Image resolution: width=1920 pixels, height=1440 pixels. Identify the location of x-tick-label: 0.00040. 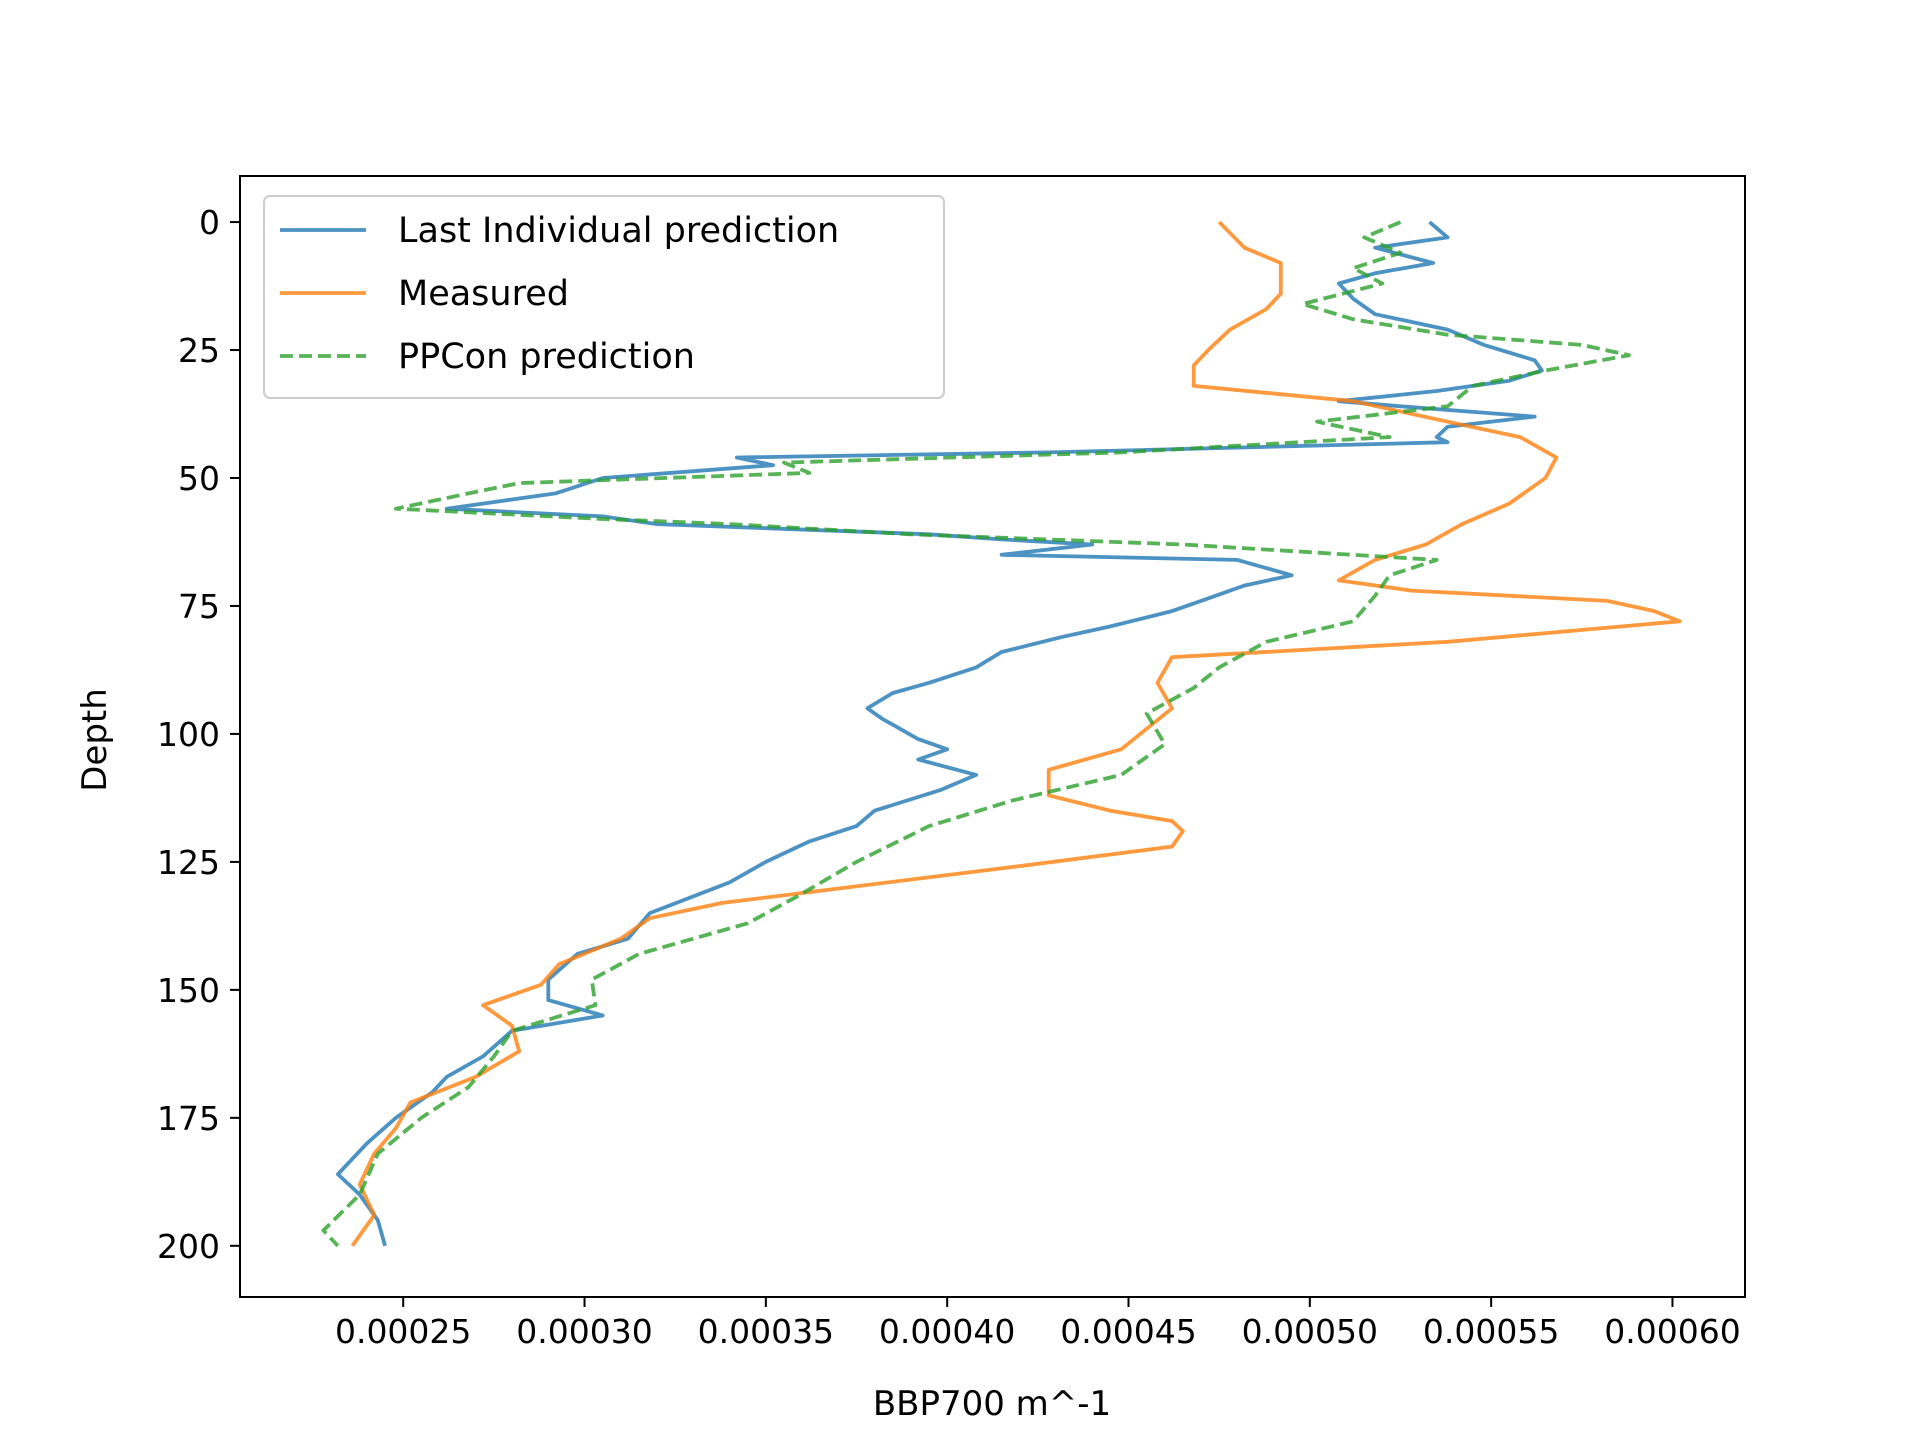
(947, 1331).